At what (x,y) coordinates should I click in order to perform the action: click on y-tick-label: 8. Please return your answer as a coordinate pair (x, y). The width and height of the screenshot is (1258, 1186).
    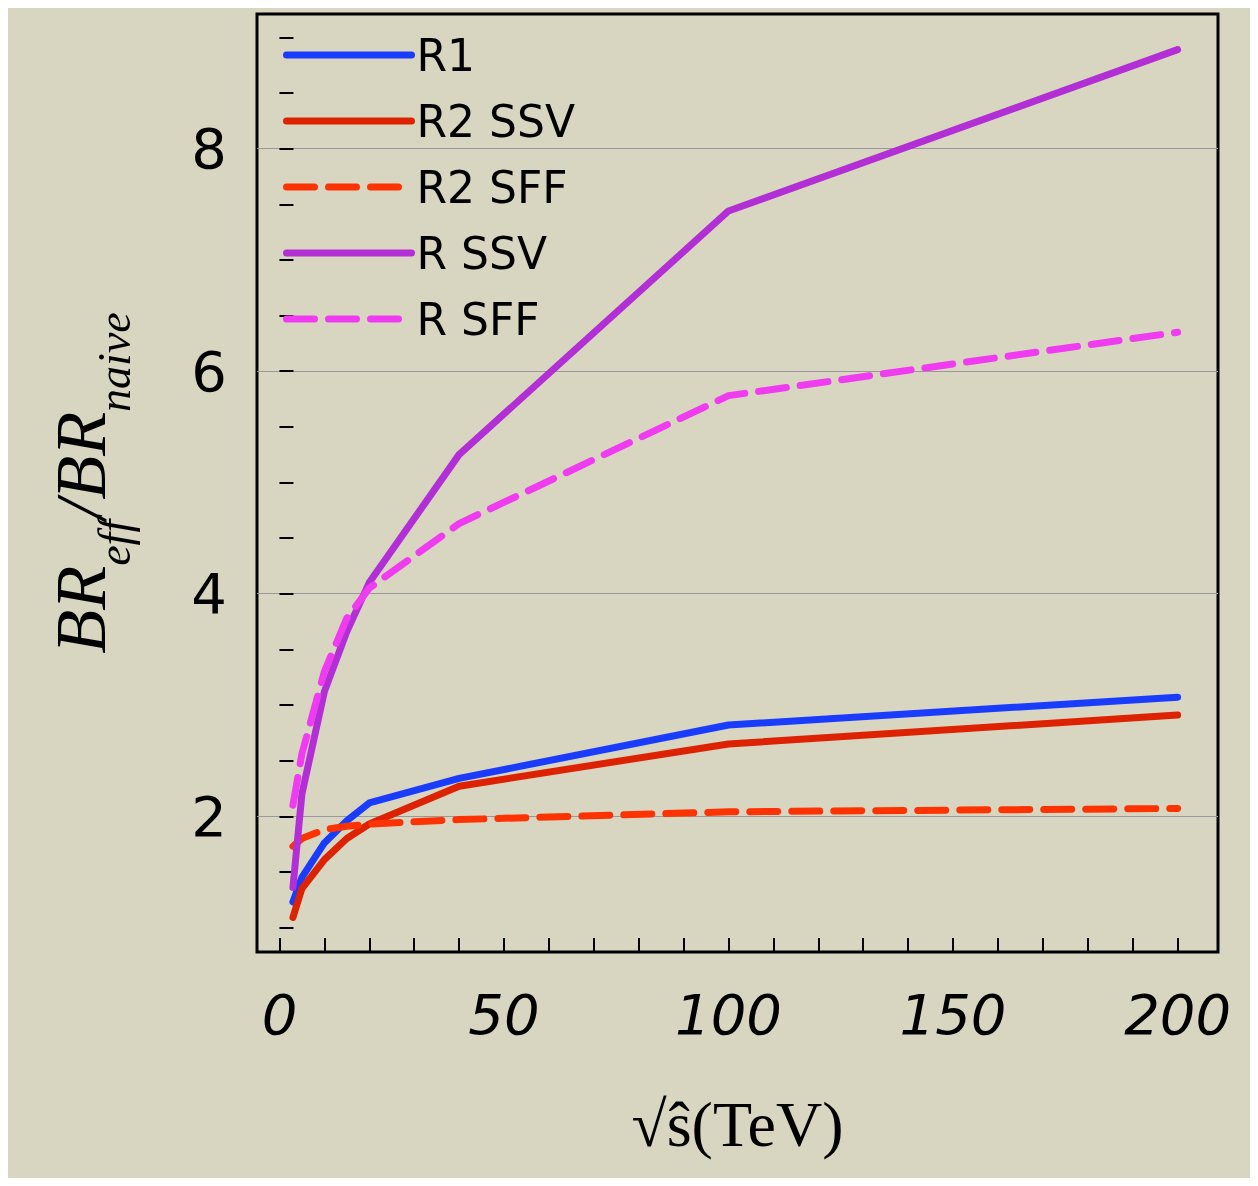
    Looking at the image, I should click on (209, 149).